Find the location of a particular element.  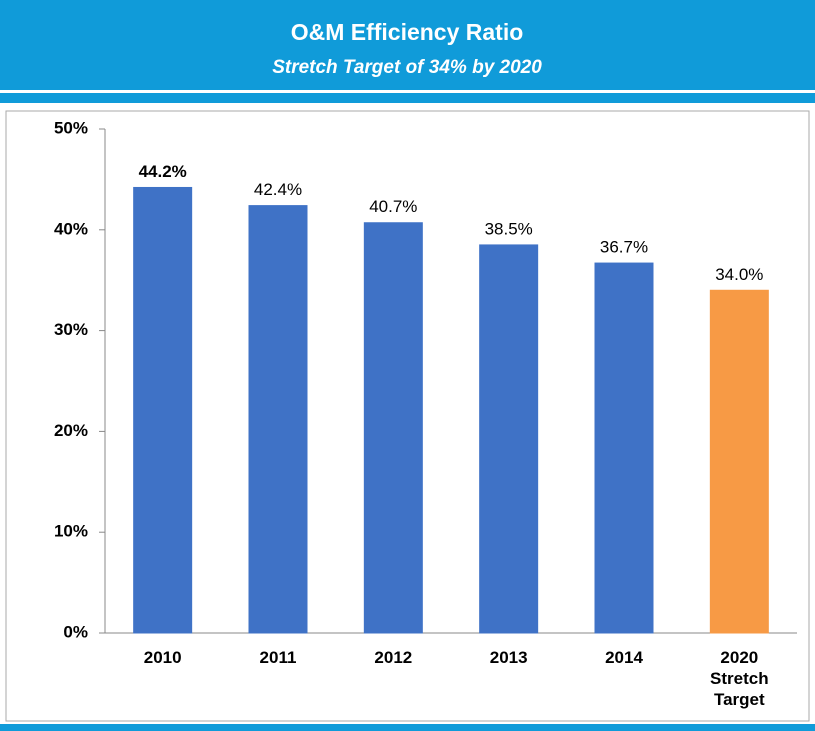

y-tick-label: 40% is located at coordinates (71, 228).